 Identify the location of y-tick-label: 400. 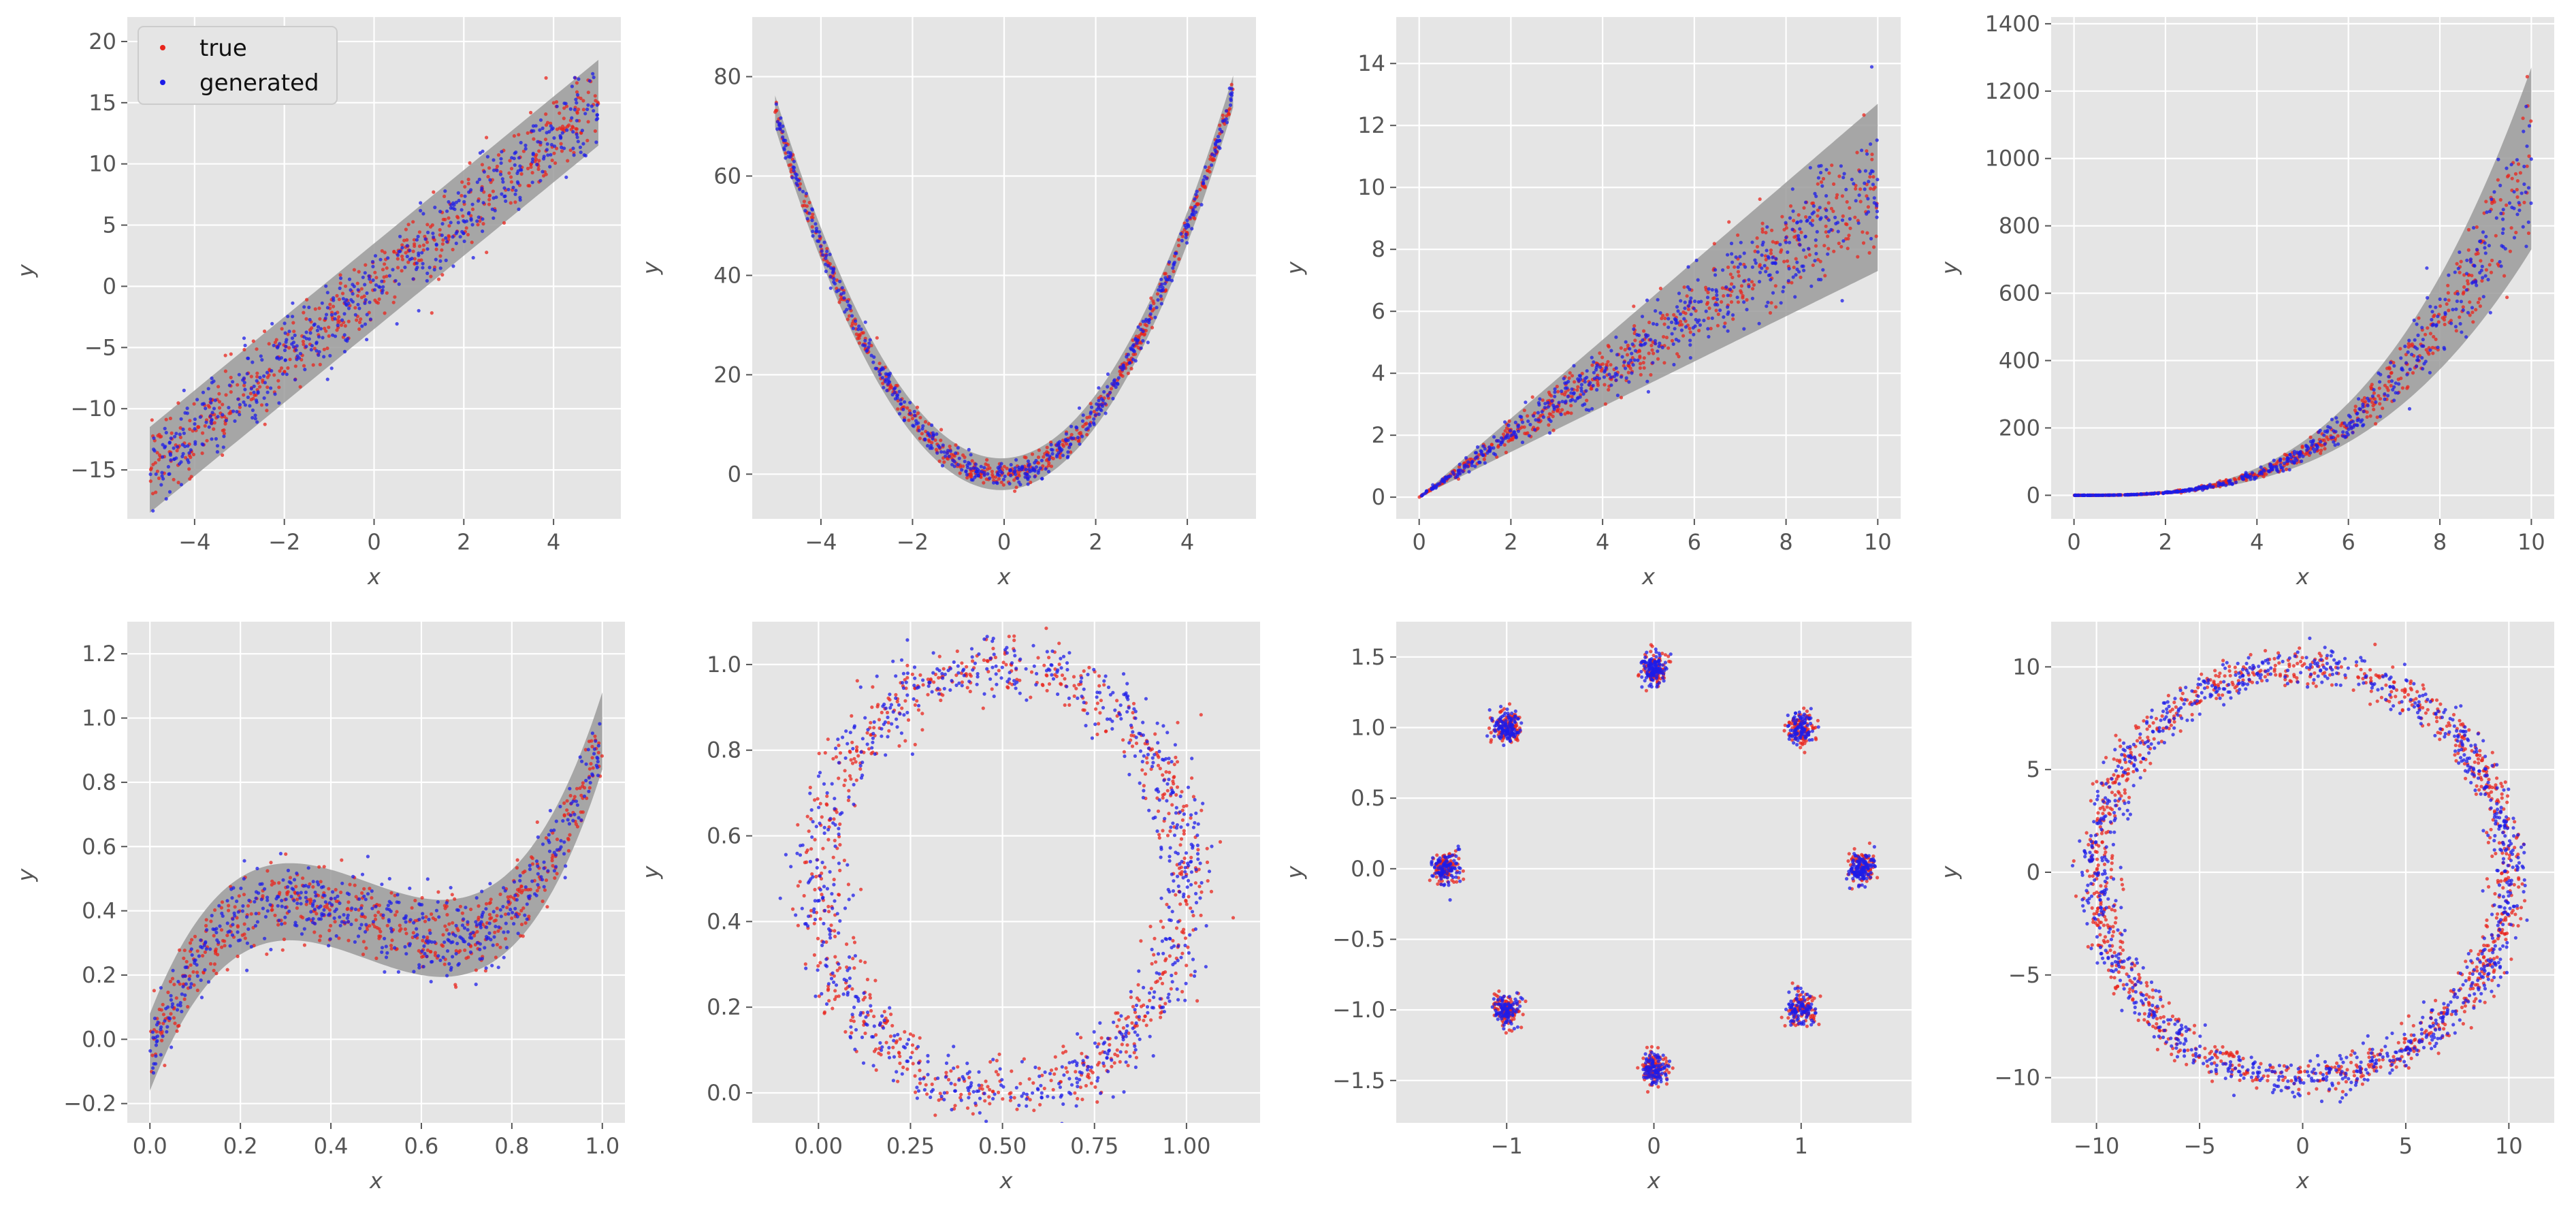
(2020, 361).